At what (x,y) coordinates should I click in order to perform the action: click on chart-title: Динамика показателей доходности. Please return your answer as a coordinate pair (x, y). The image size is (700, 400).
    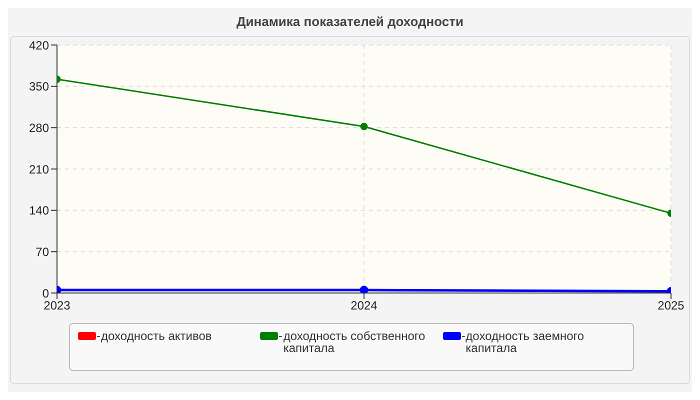
    Looking at the image, I should click on (350, 22).